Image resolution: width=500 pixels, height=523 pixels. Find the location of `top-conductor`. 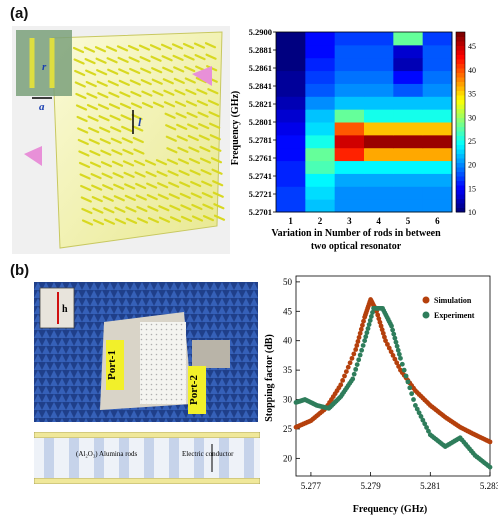

top-conductor is located at coordinates (147, 435).